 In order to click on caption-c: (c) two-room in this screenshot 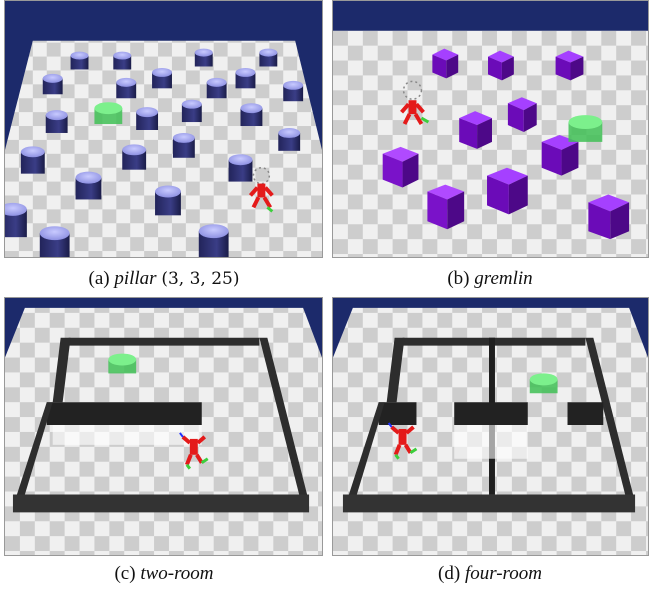, I will do `click(164, 574)`.